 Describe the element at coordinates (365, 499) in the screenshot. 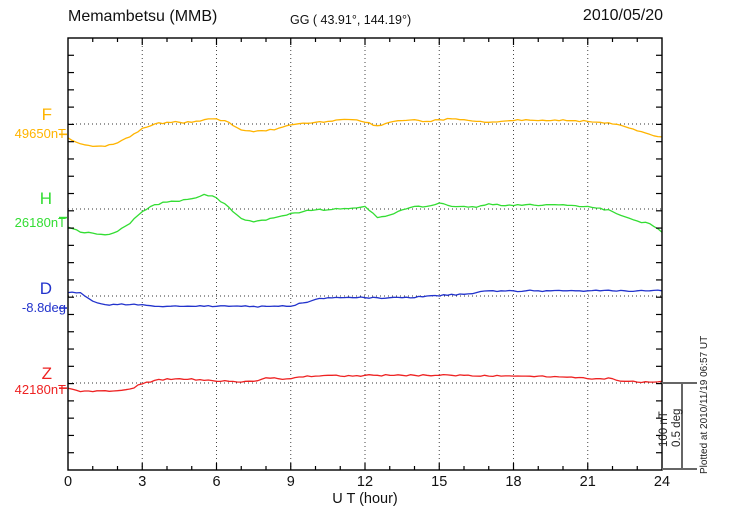

I see `x-axis-title: U T (hour)` at that location.